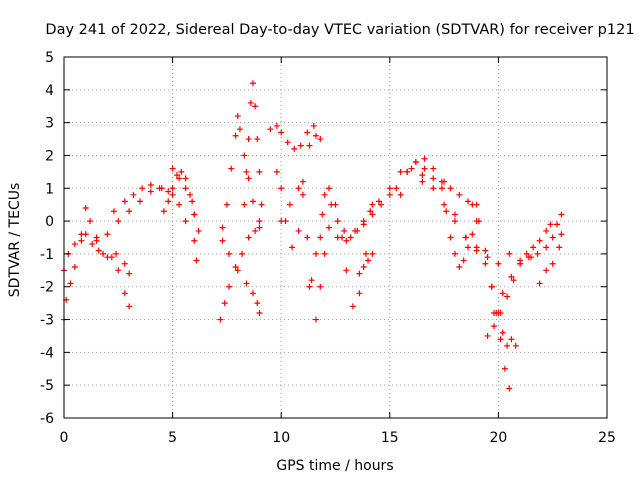 This screenshot has width=640, height=480. I want to click on x-tick-label: 10, so click(281, 438).